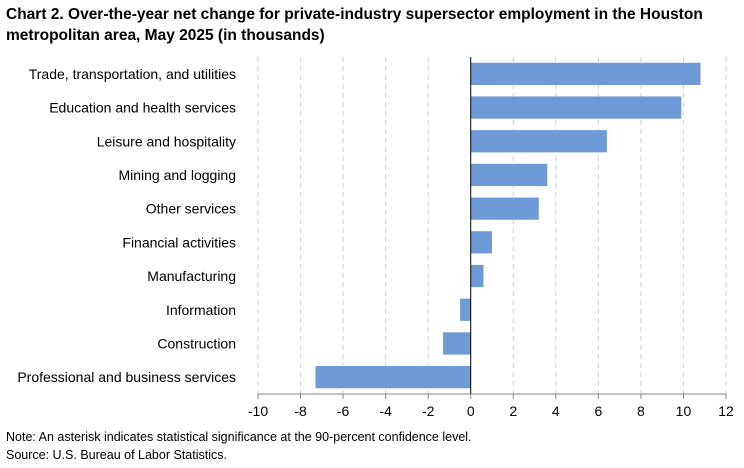 The width and height of the screenshot is (744, 468). What do you see at coordinates (132, 74) in the screenshot?
I see `category-label: Trade, transportation, and utilities` at bounding box center [132, 74].